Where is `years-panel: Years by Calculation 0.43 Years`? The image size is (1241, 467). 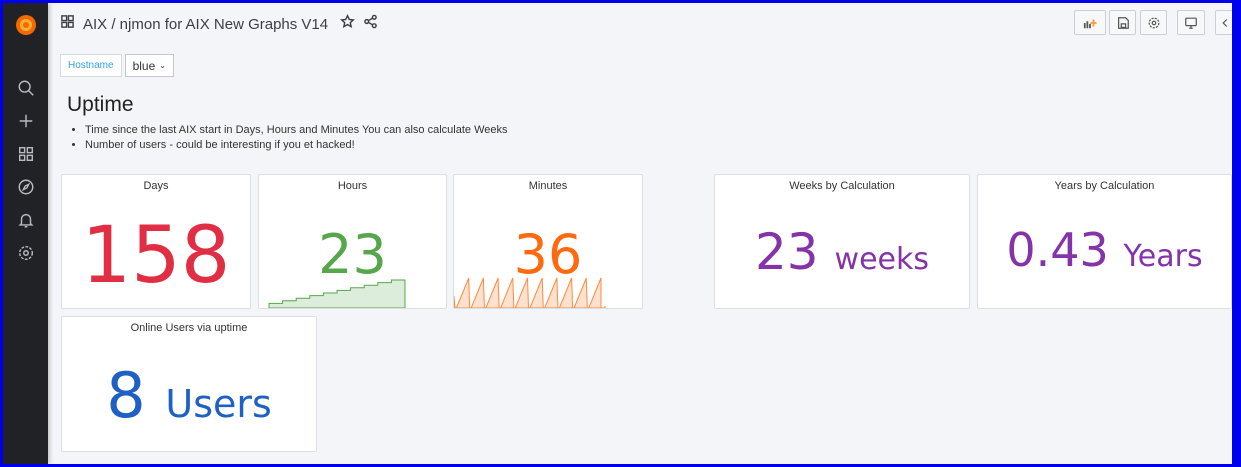
years-panel: Years by Calculation 0.43 Years is located at coordinates (1104, 241).